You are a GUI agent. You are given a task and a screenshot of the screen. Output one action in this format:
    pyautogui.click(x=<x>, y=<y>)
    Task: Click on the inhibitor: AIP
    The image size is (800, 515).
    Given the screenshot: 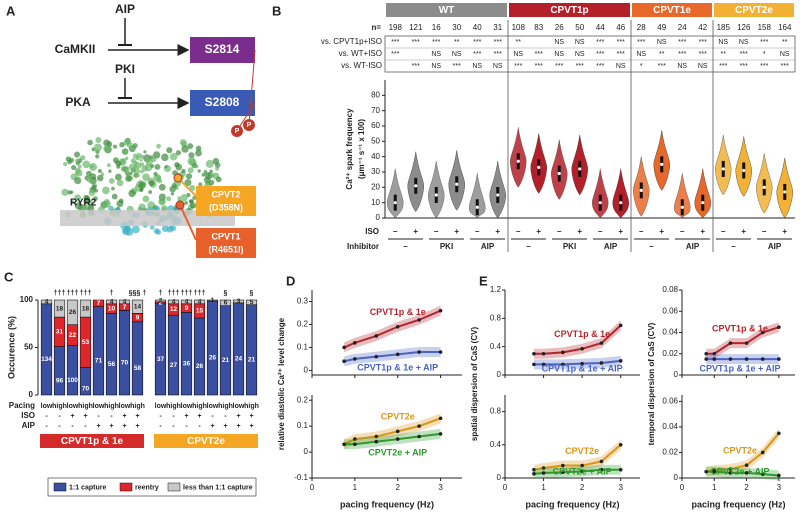 What is the action you would take?
    pyautogui.click(x=125, y=9)
    